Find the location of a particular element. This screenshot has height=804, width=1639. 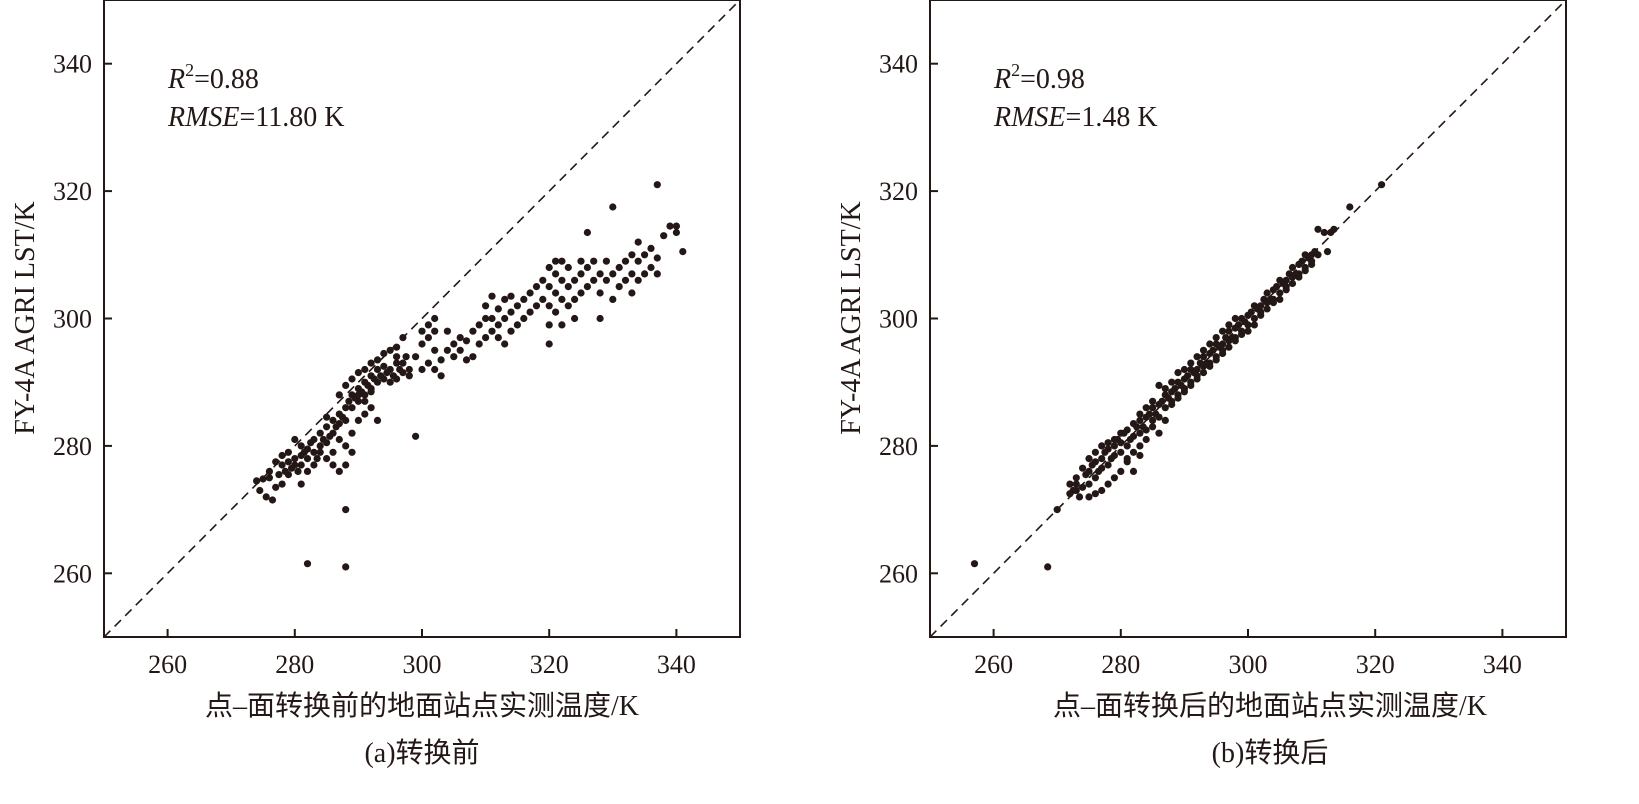

panel-a-y-tick-label: 340 is located at coordinates (72, 64).